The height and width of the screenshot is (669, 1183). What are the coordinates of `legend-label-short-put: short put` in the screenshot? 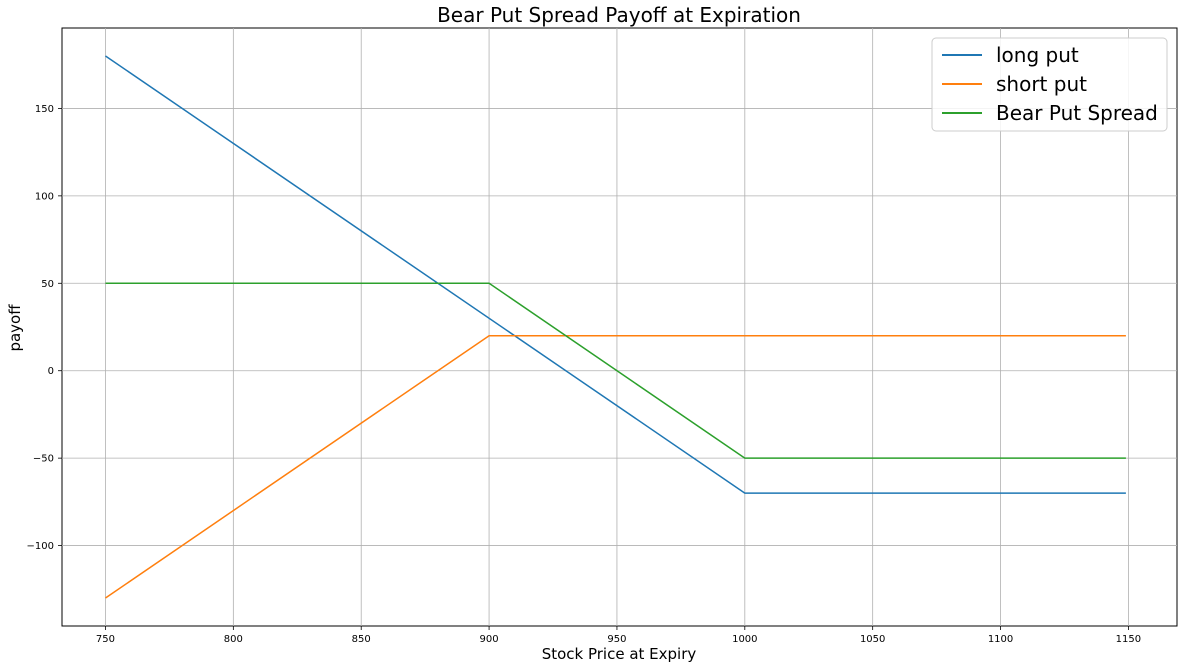 It's located at (1041, 84).